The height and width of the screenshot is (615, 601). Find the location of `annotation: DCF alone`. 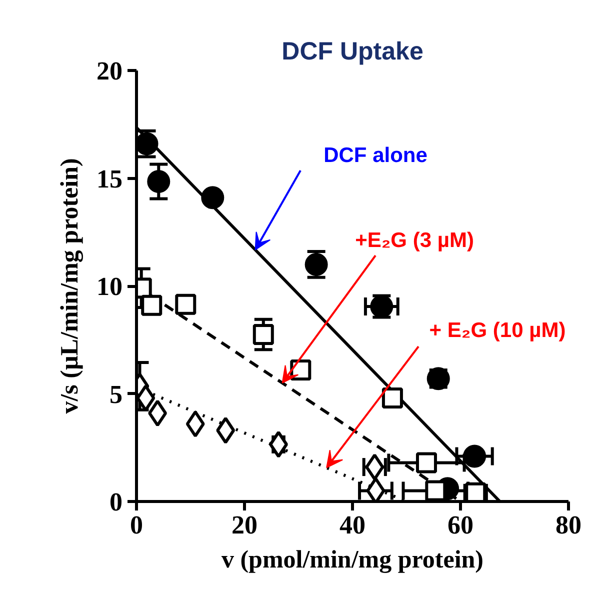

annotation: DCF alone is located at coordinates (376, 155).